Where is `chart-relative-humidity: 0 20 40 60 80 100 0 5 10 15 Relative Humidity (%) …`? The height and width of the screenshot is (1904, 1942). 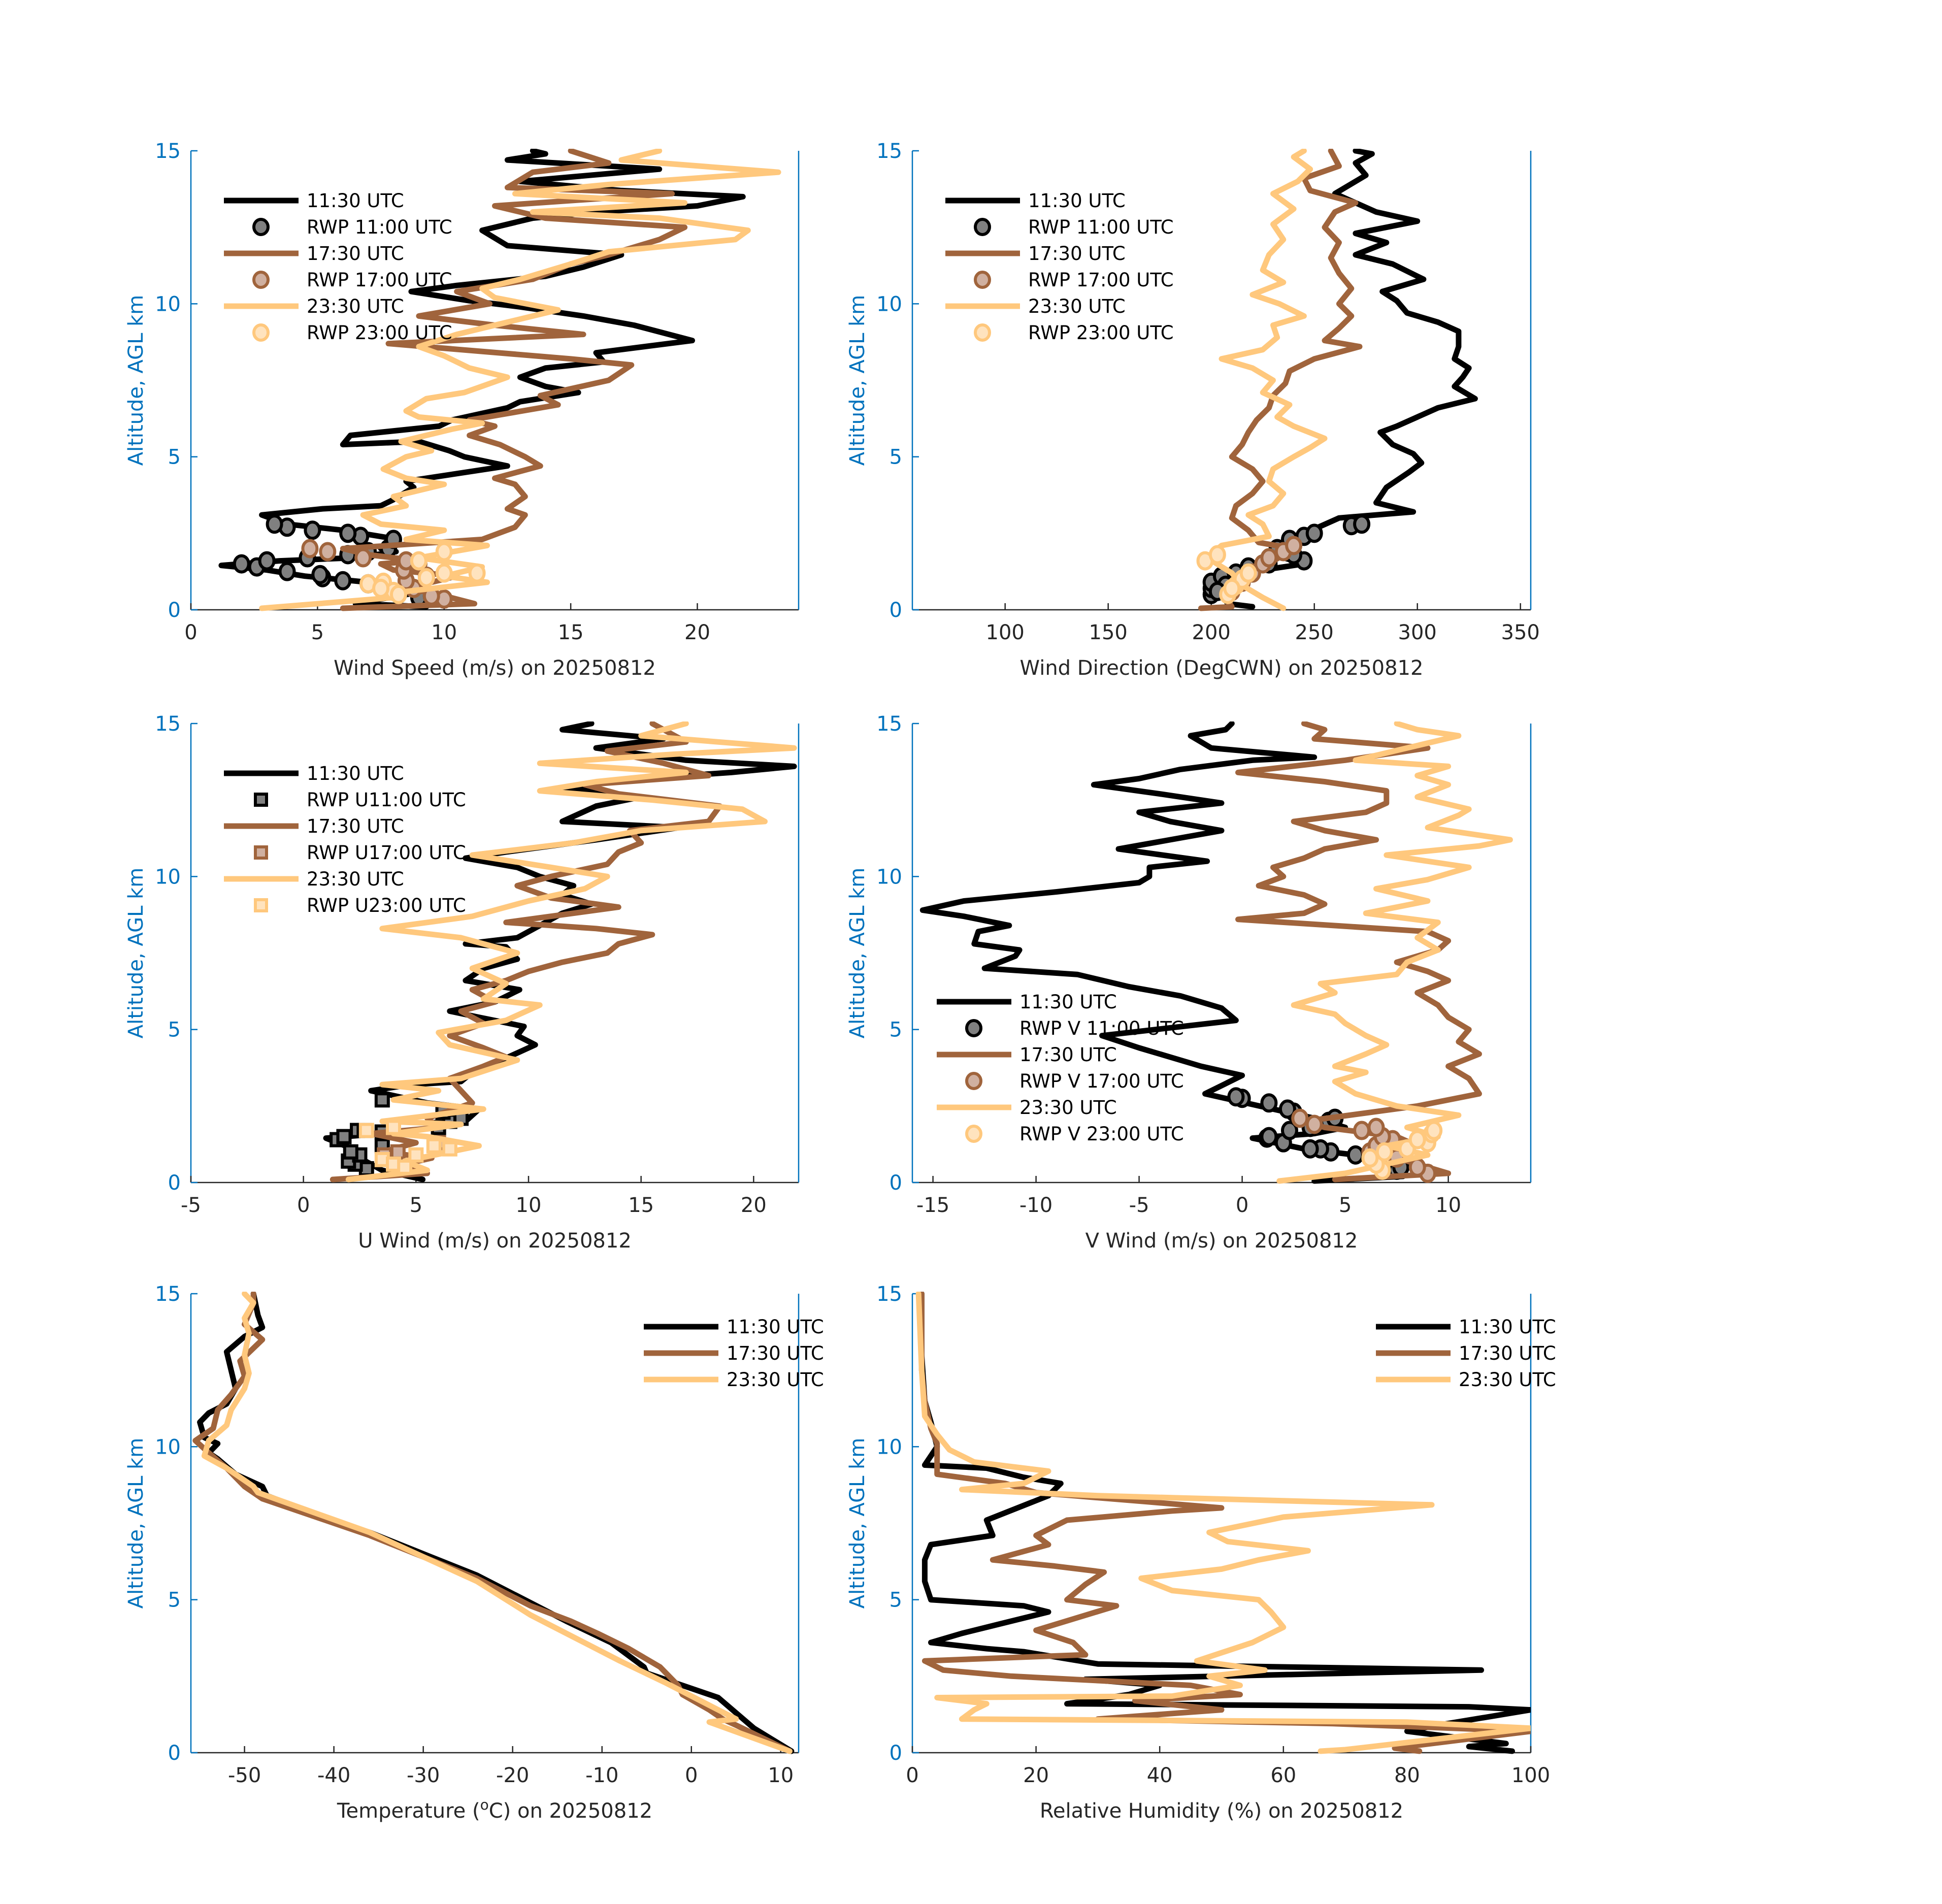
chart-relative-humidity: 0 20 40 60 80 100 0 5 10 15 Relative Humidity (%) … is located at coordinates (1201, 1553).